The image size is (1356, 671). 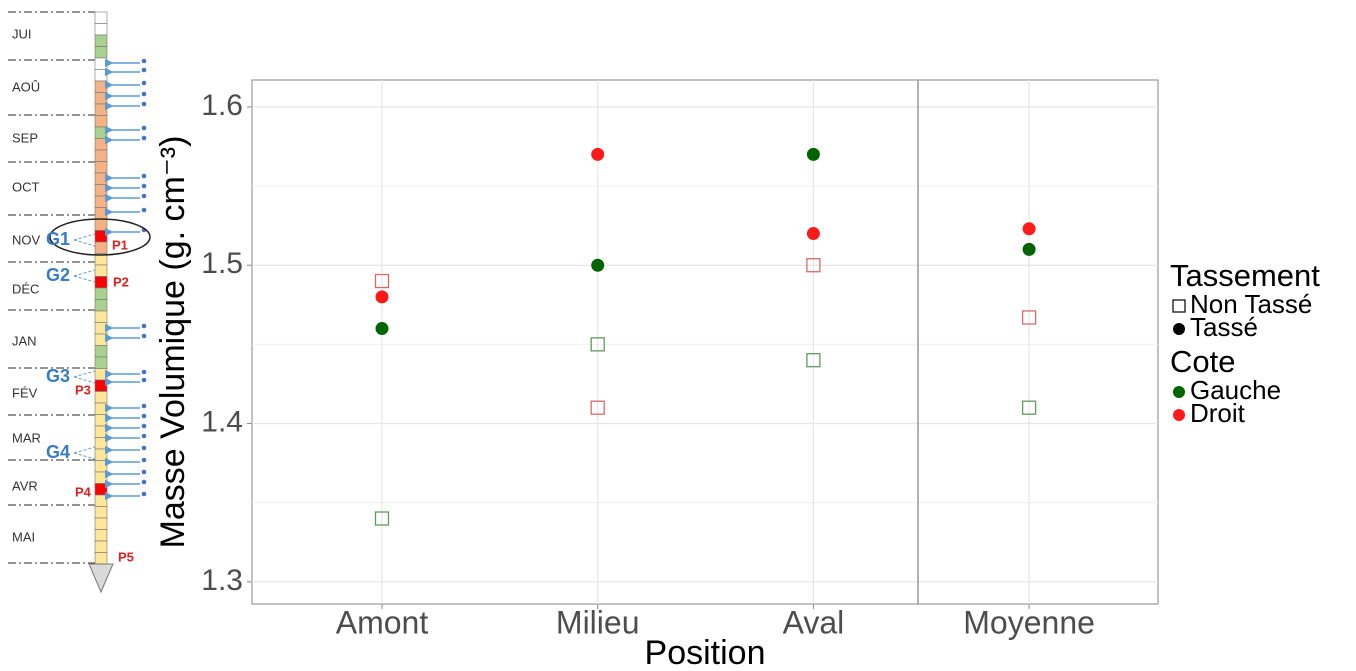 What do you see at coordinates (83, 491) in the screenshot?
I see `point-label: P4` at bounding box center [83, 491].